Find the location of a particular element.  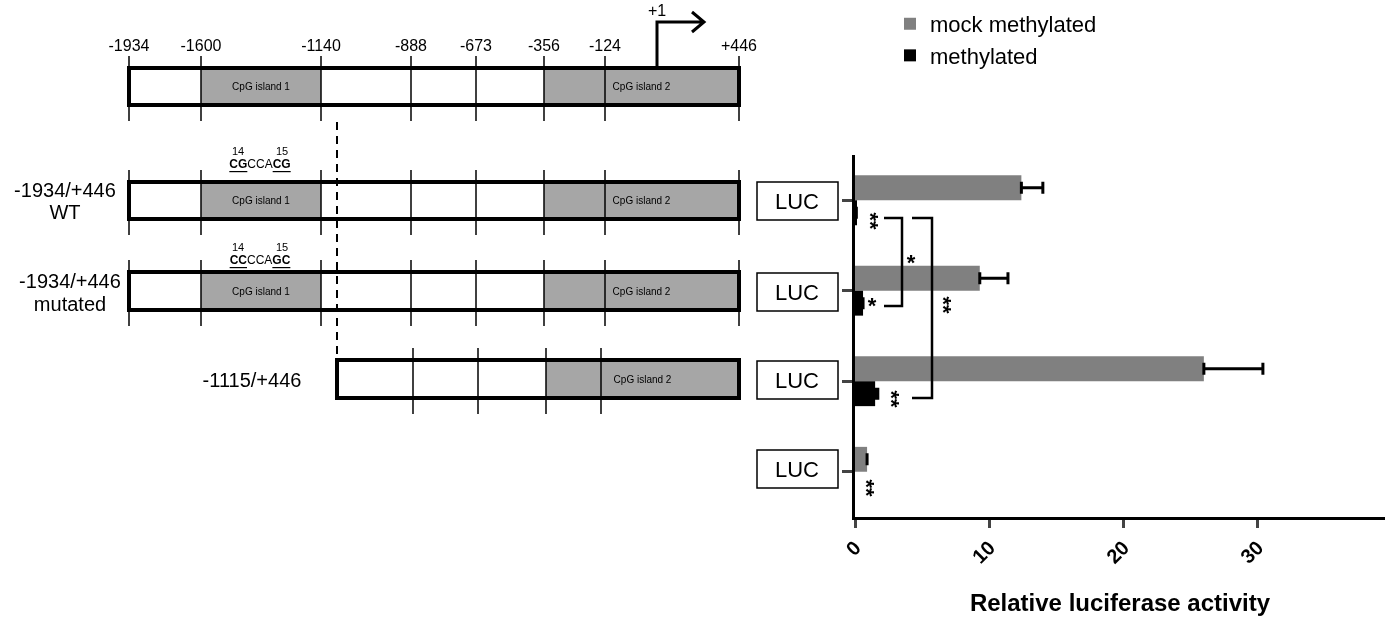

x-axis-title: Relative luciferase activity is located at coordinates (1120, 602).